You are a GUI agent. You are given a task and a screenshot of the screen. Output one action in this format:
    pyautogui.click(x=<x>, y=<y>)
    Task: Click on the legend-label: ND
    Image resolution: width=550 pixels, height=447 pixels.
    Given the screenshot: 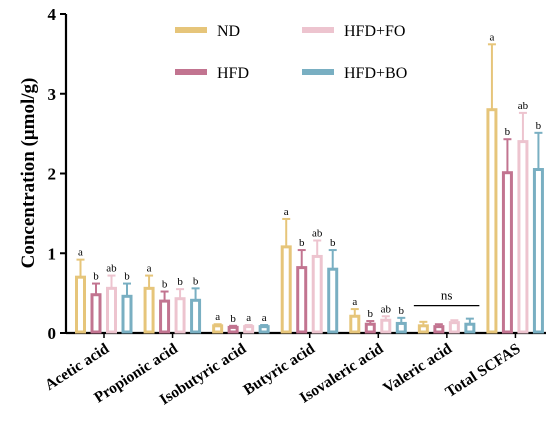 What is the action you would take?
    pyautogui.click(x=228, y=31)
    